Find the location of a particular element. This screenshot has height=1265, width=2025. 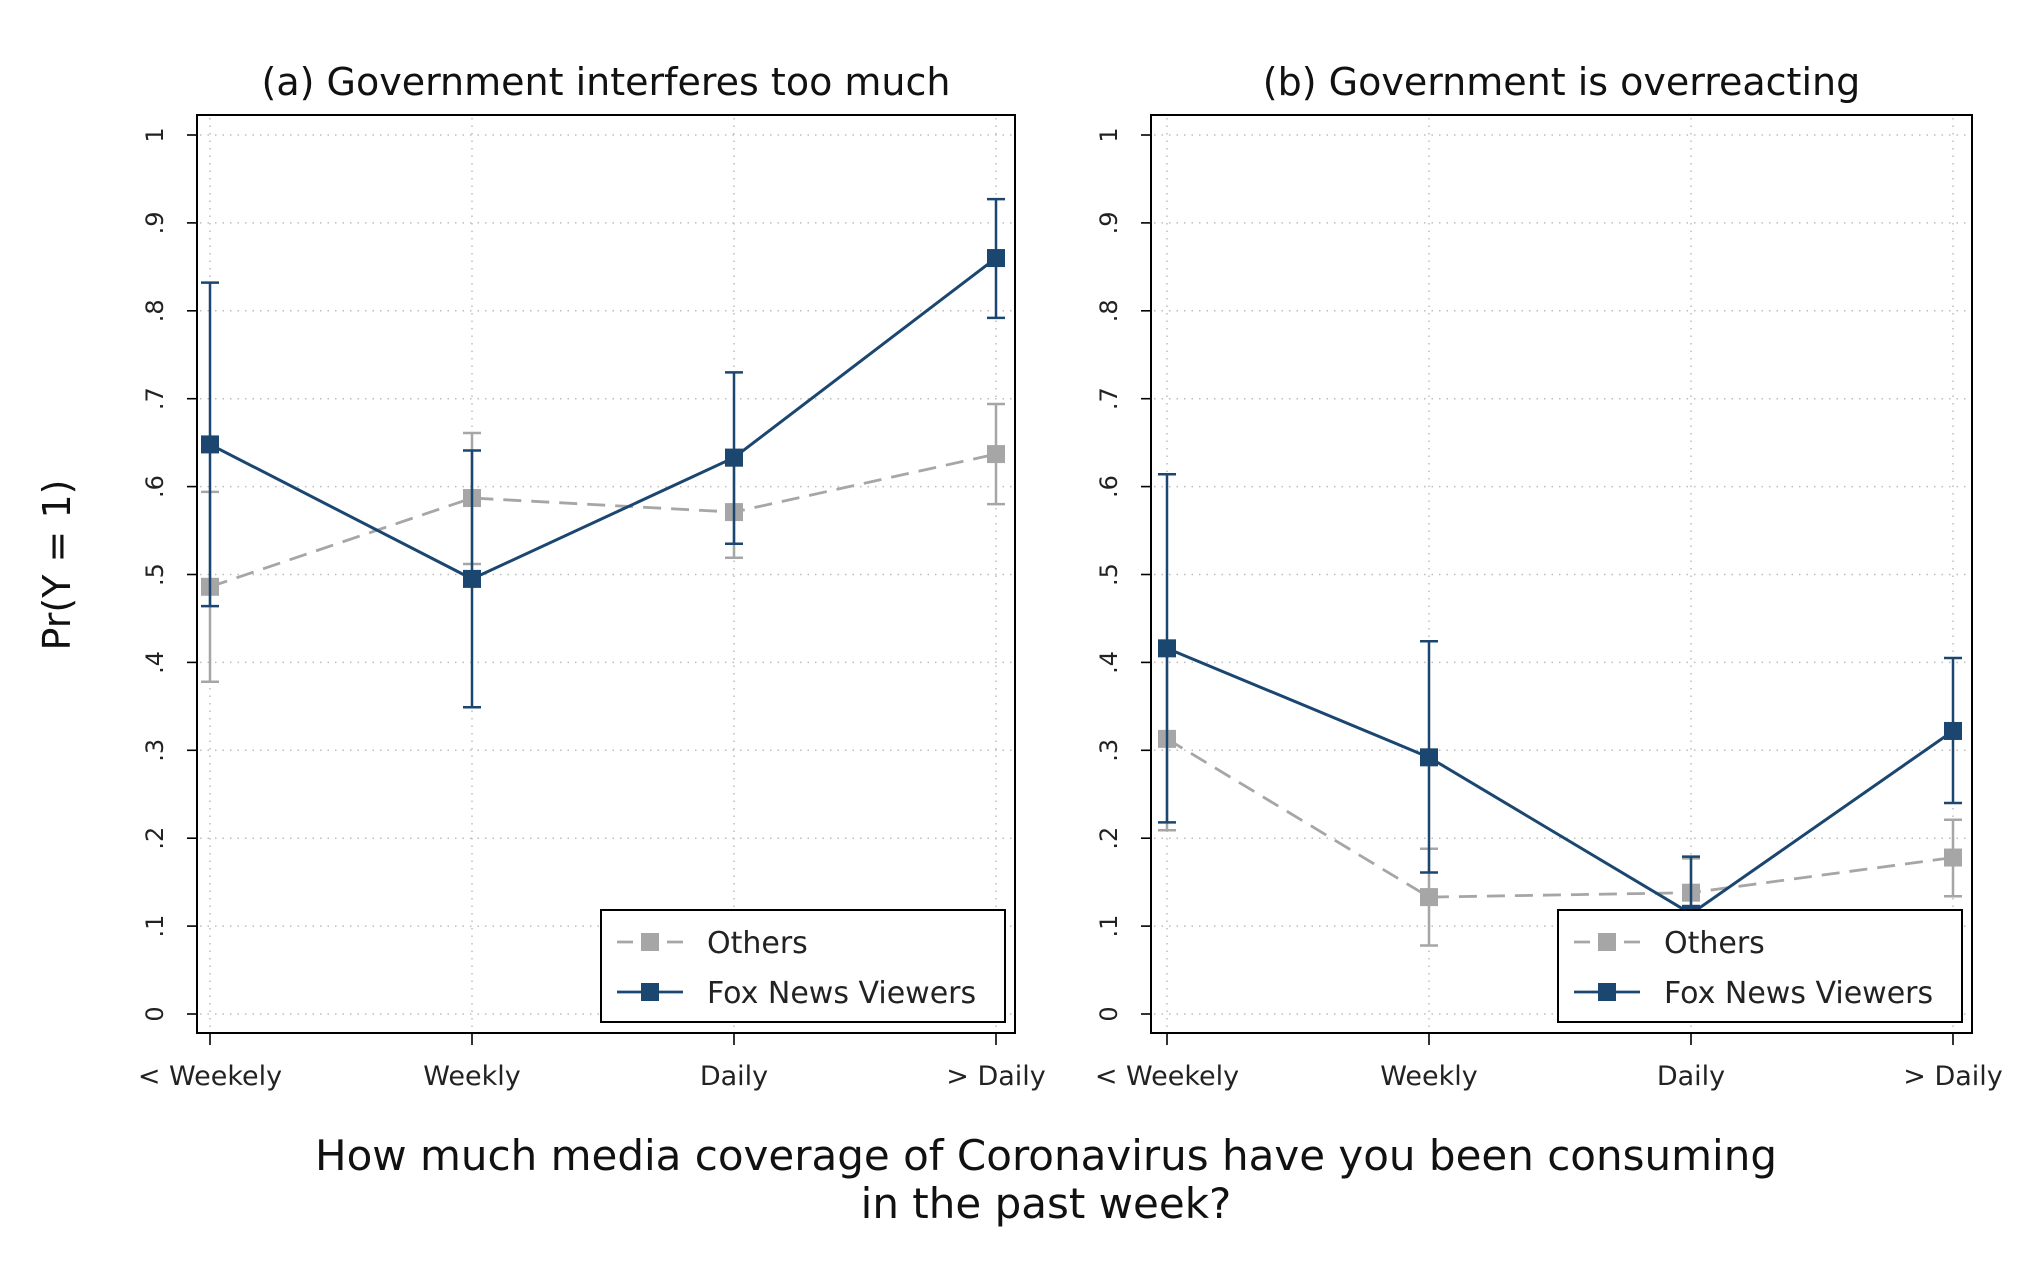

panel-title: (a) Government interferes too much is located at coordinates (606, 82).